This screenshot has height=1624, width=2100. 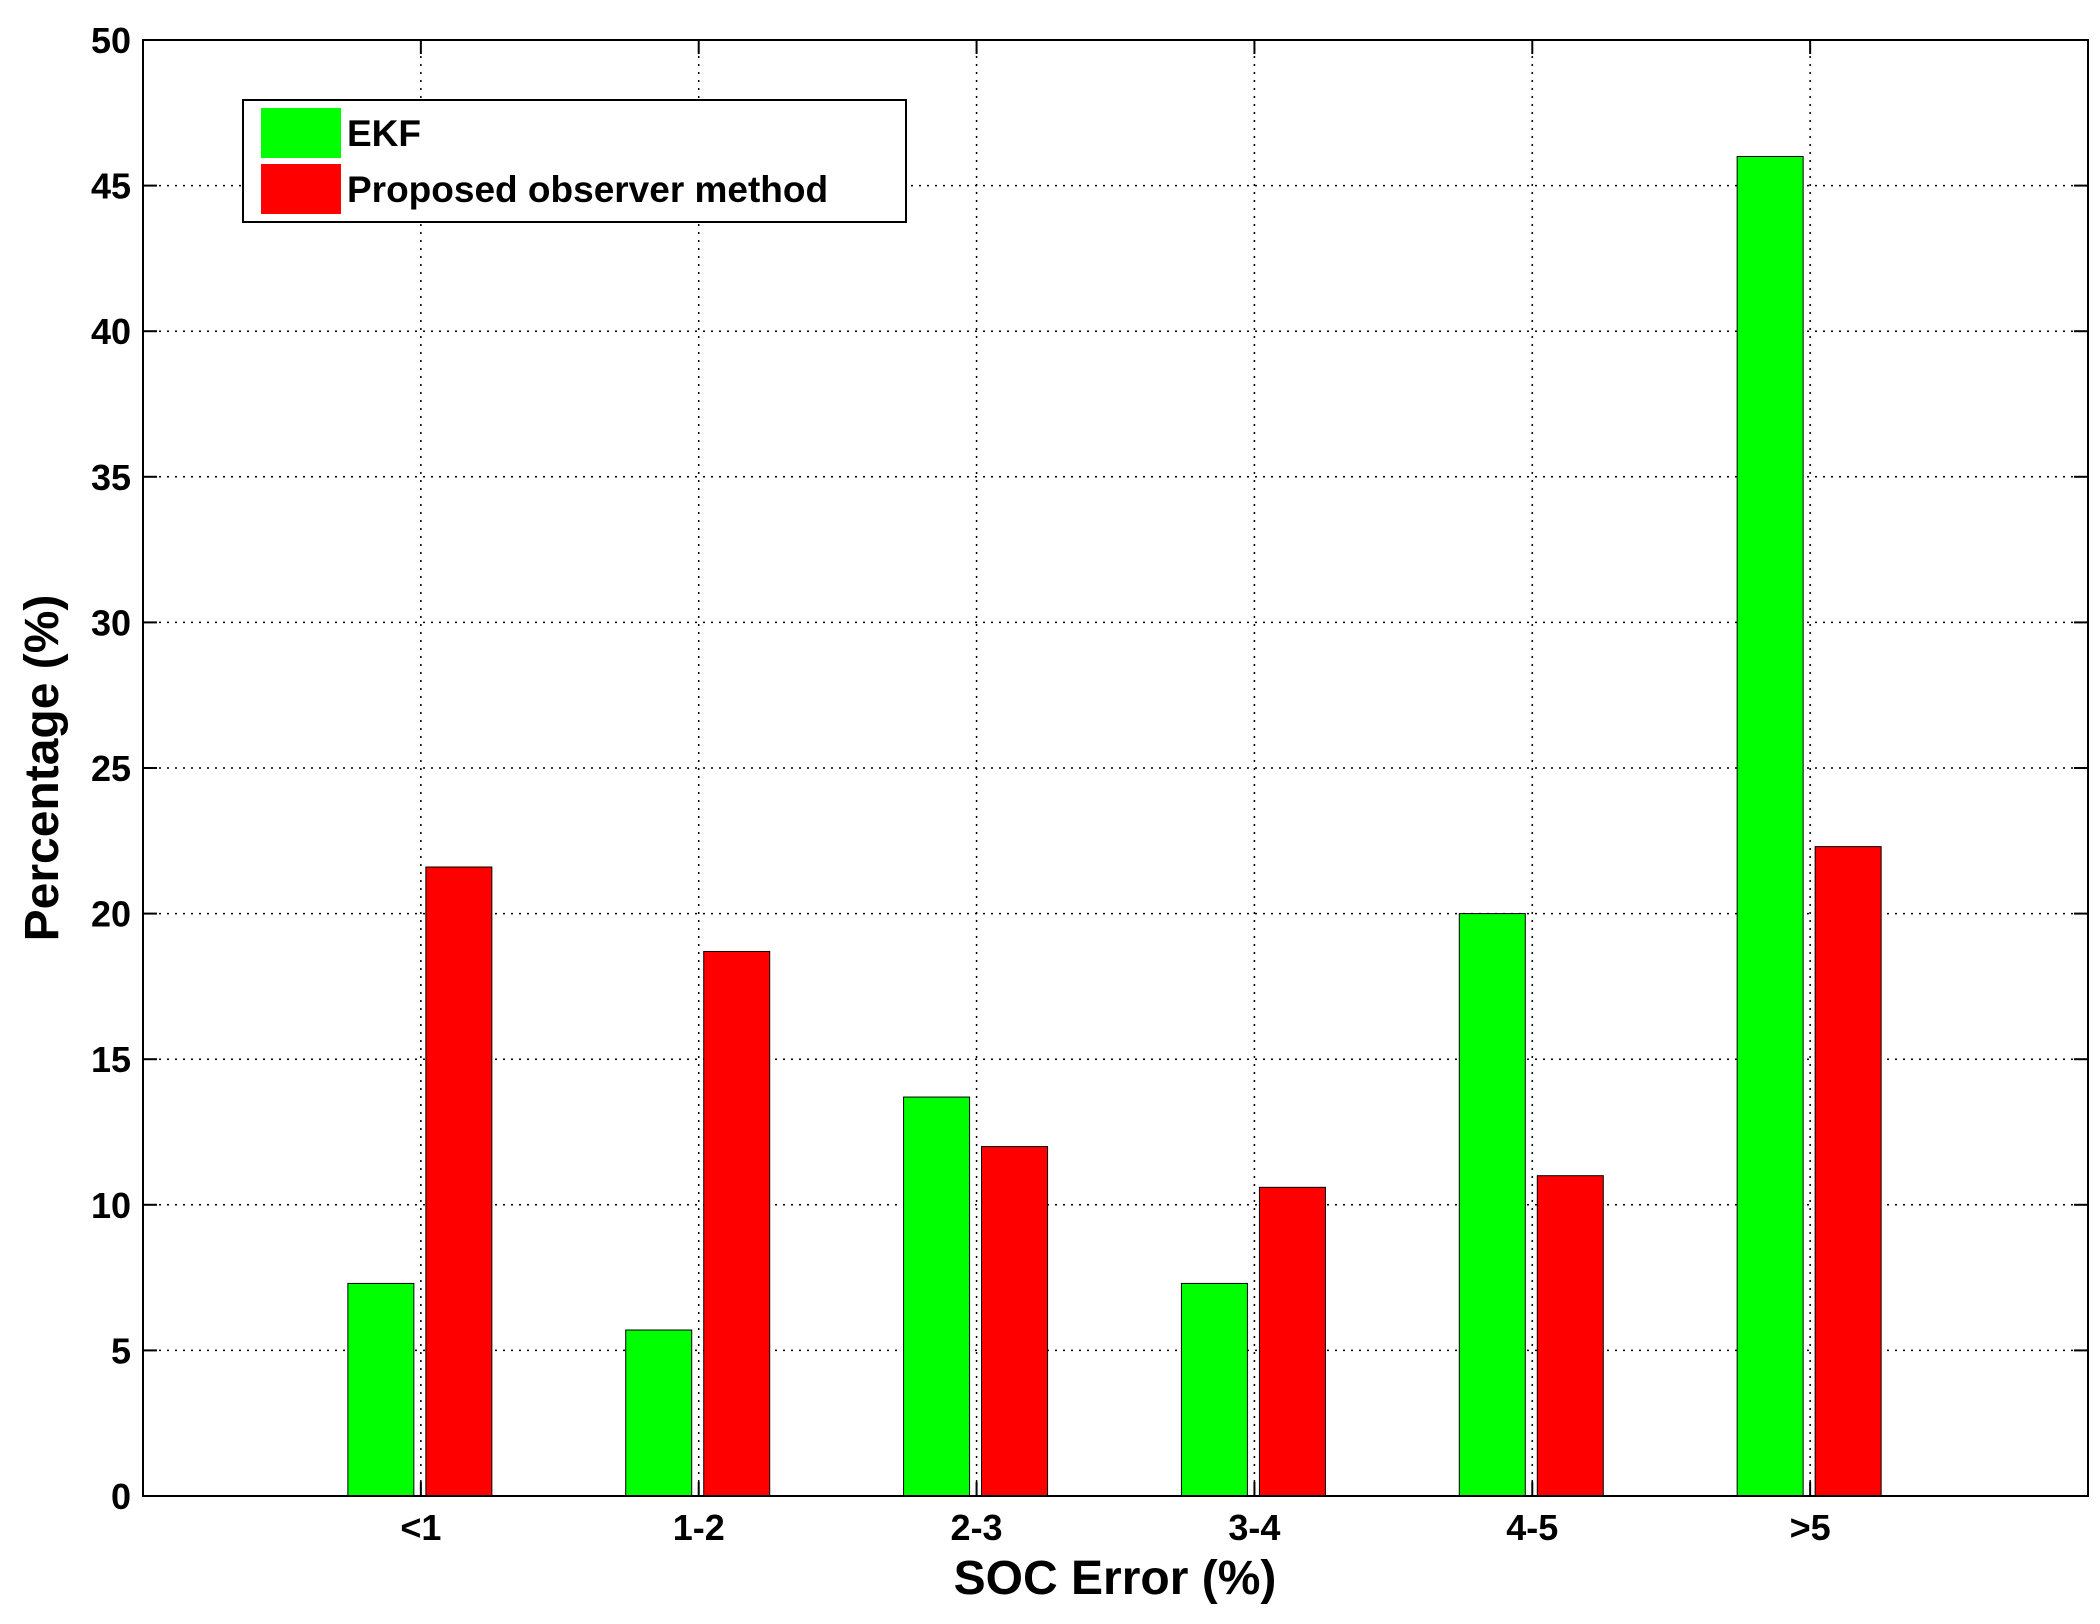 What do you see at coordinates (111, 40) in the screenshot?
I see `y-tick-label: 50` at bounding box center [111, 40].